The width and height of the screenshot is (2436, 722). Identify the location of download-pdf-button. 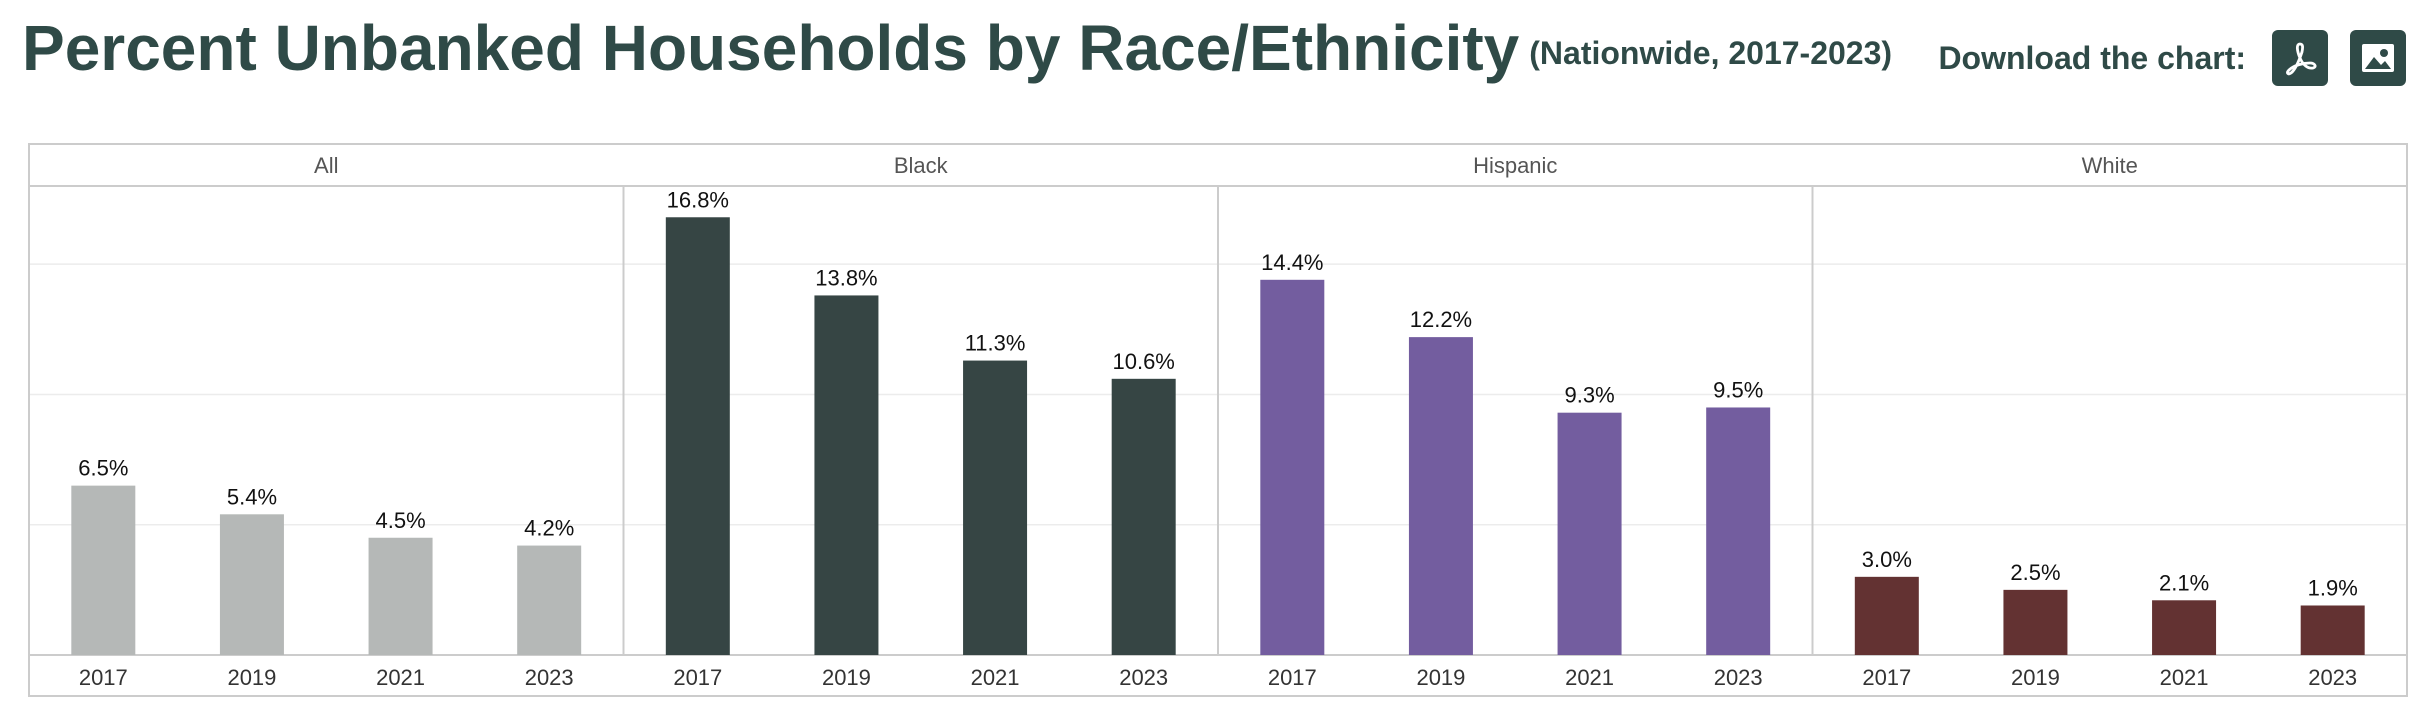
(2300, 58).